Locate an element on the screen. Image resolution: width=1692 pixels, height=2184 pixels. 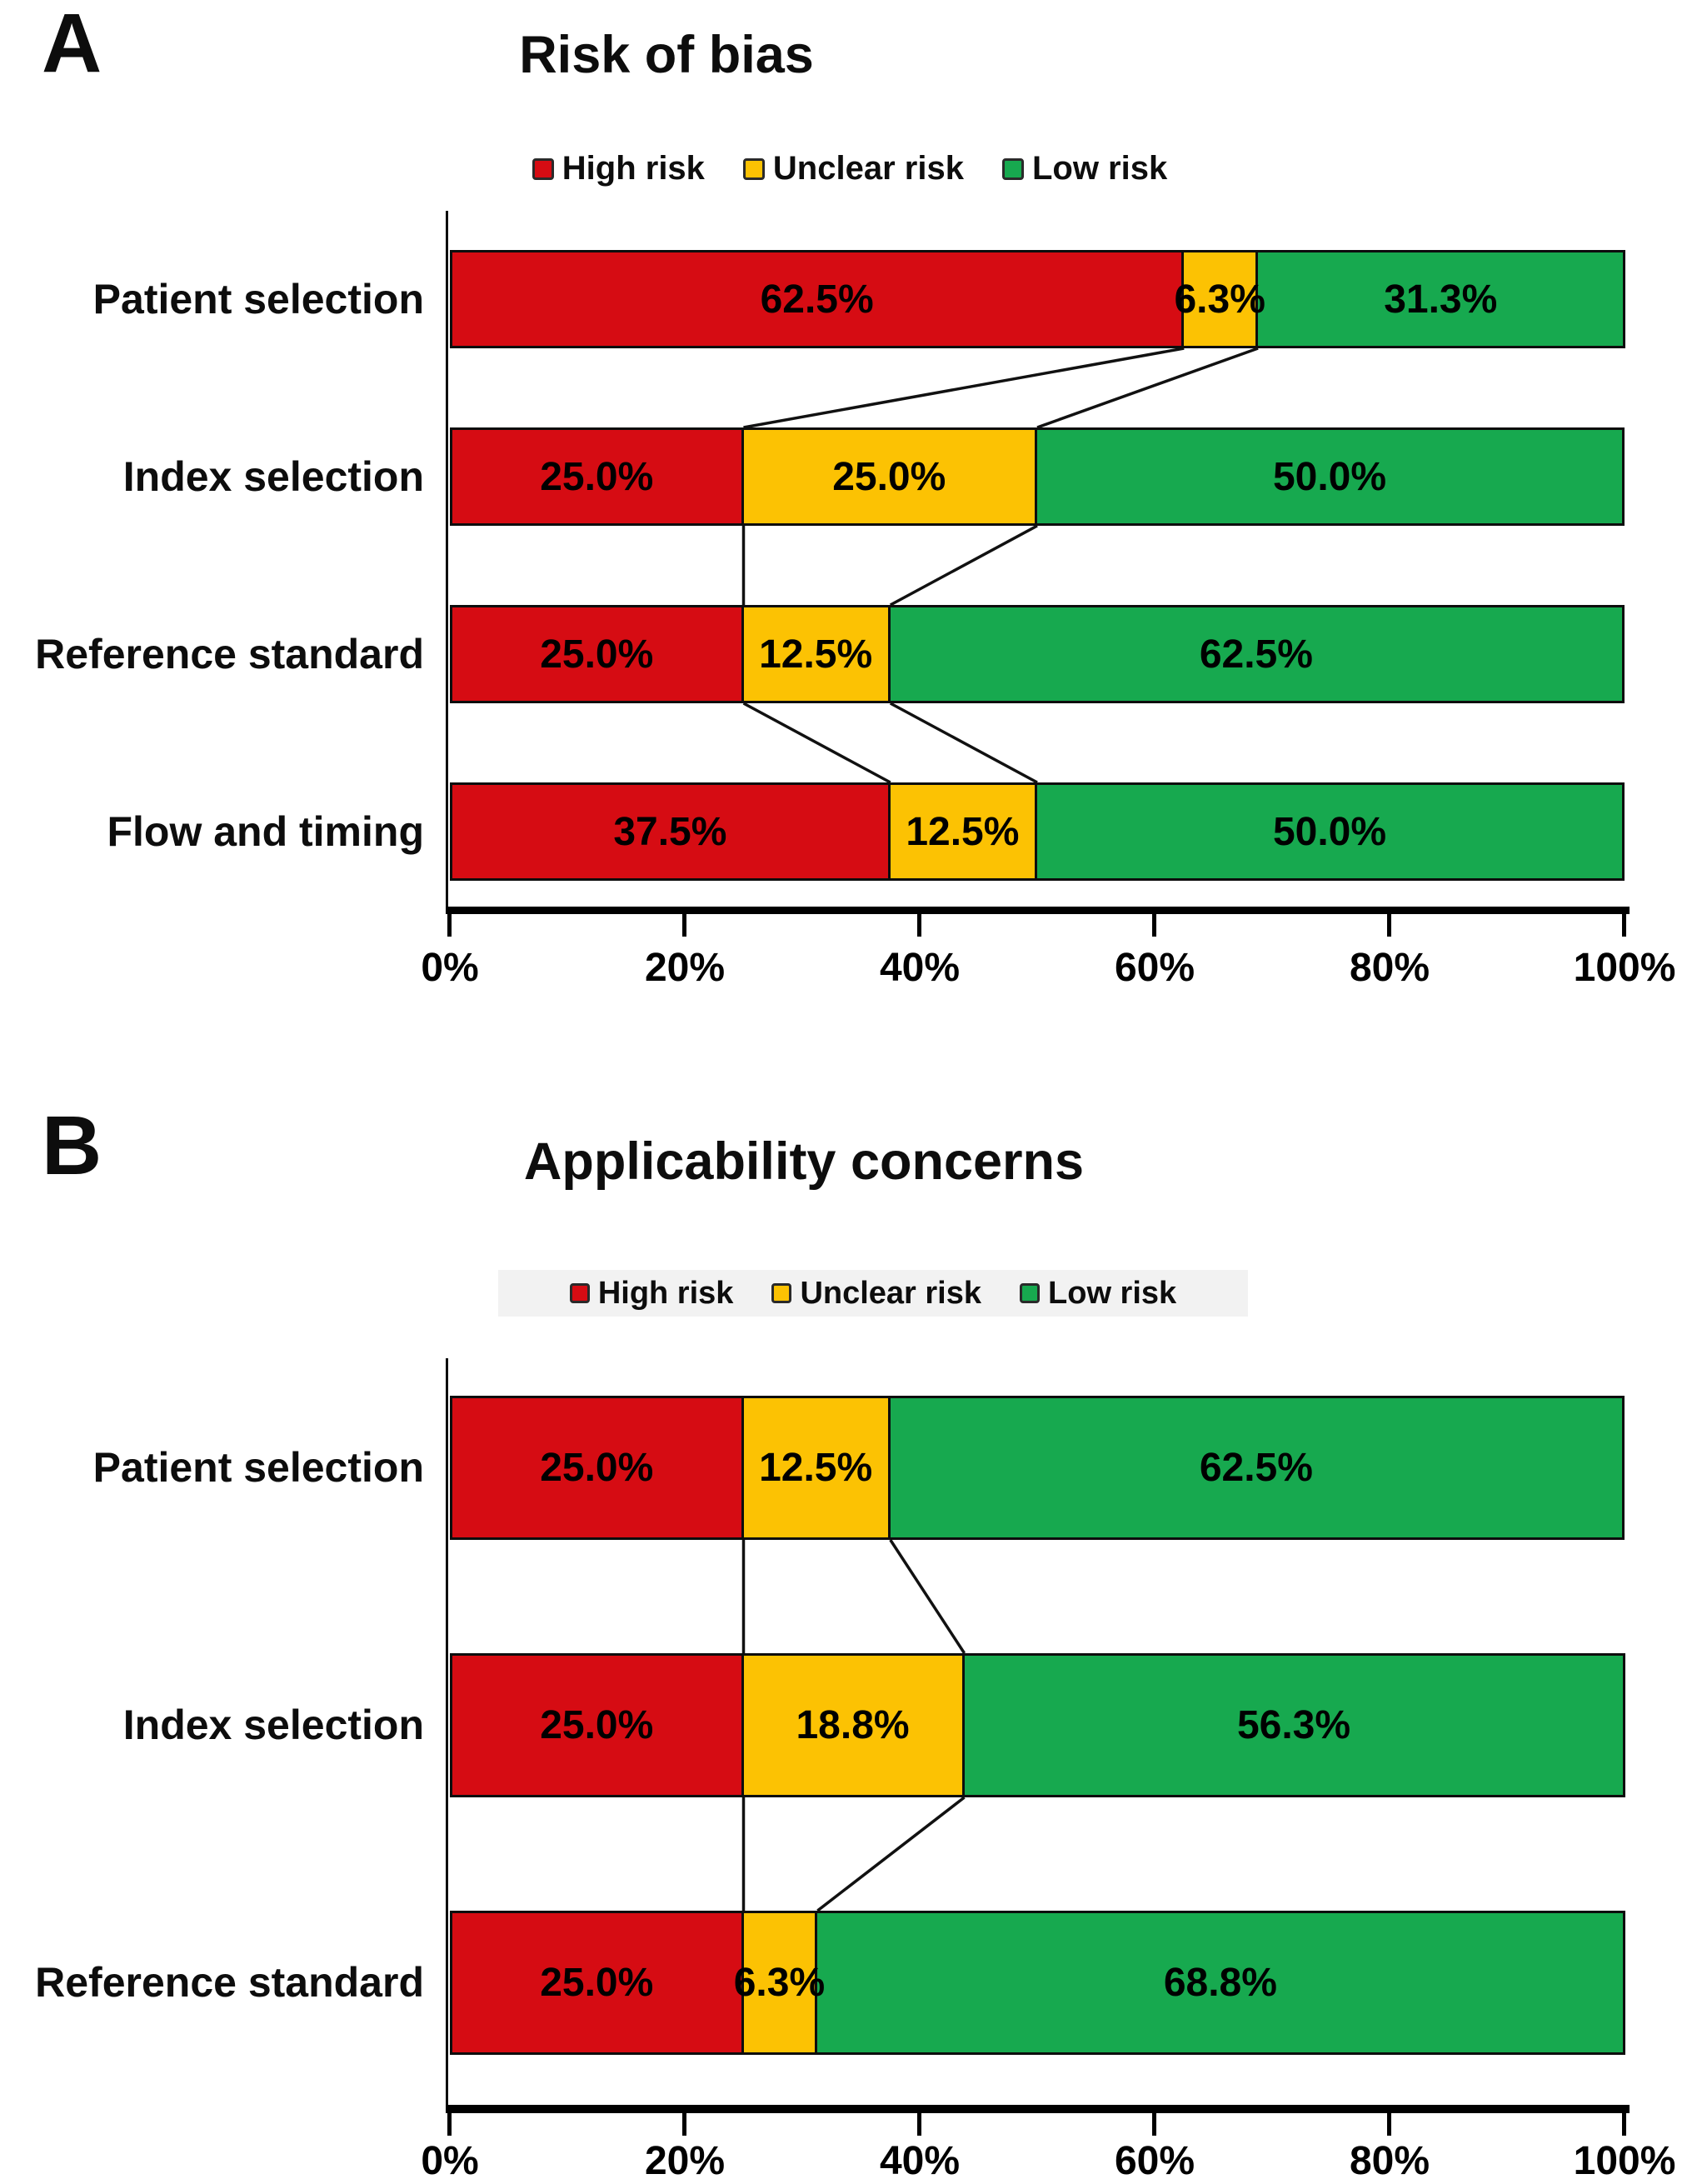
bar-segment-low-risk: 68.8% is located at coordinates (1221, 1983).